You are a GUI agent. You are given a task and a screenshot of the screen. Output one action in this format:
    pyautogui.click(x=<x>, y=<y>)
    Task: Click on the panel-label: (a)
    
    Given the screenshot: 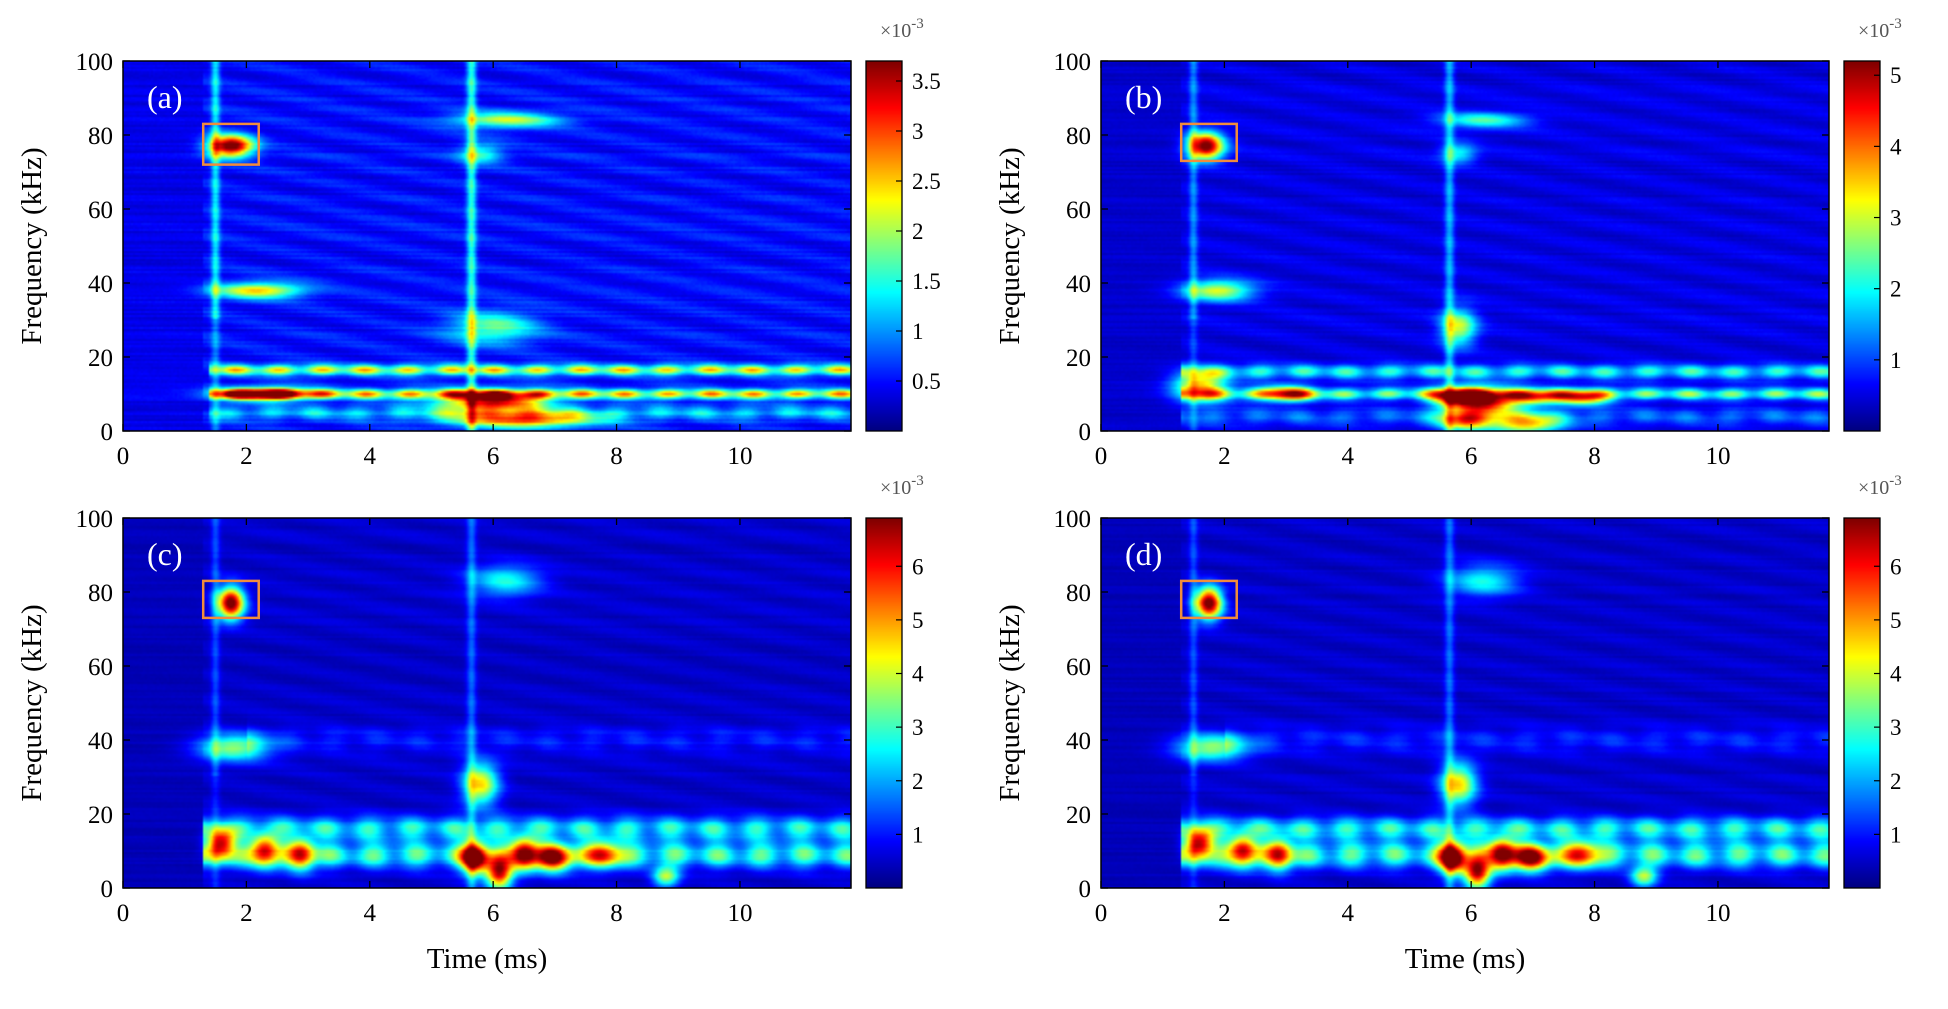 What is the action you would take?
    pyautogui.click(x=165, y=97)
    